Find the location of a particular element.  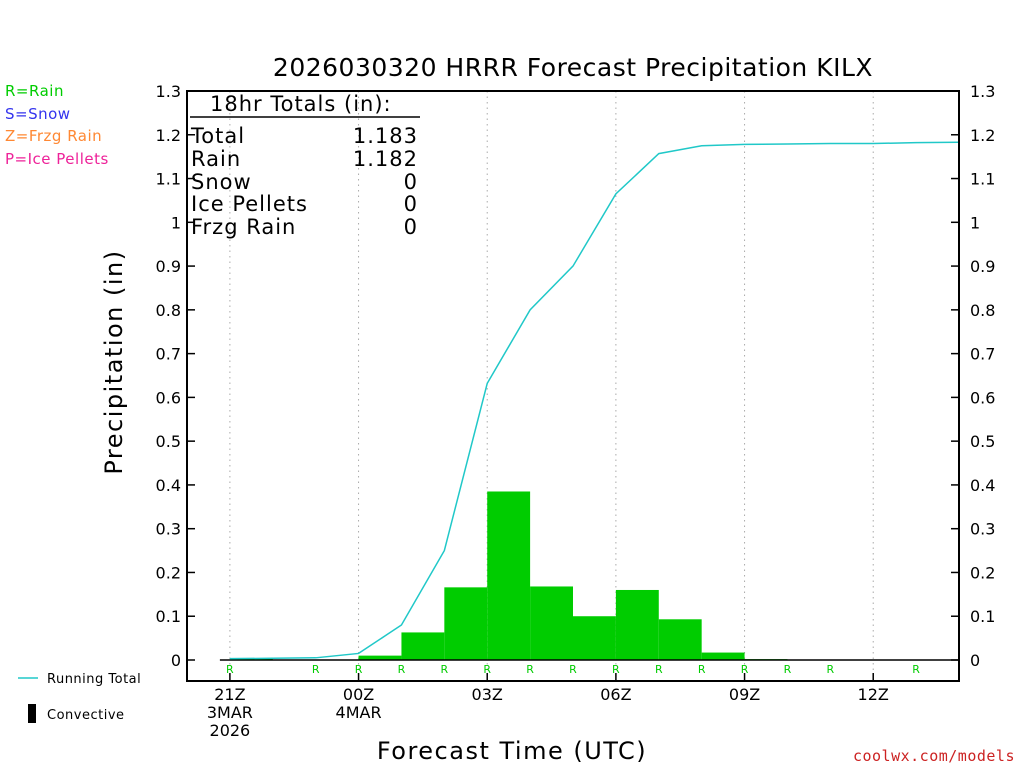

series-legend: Running Total Convective is located at coordinates (79, 697).